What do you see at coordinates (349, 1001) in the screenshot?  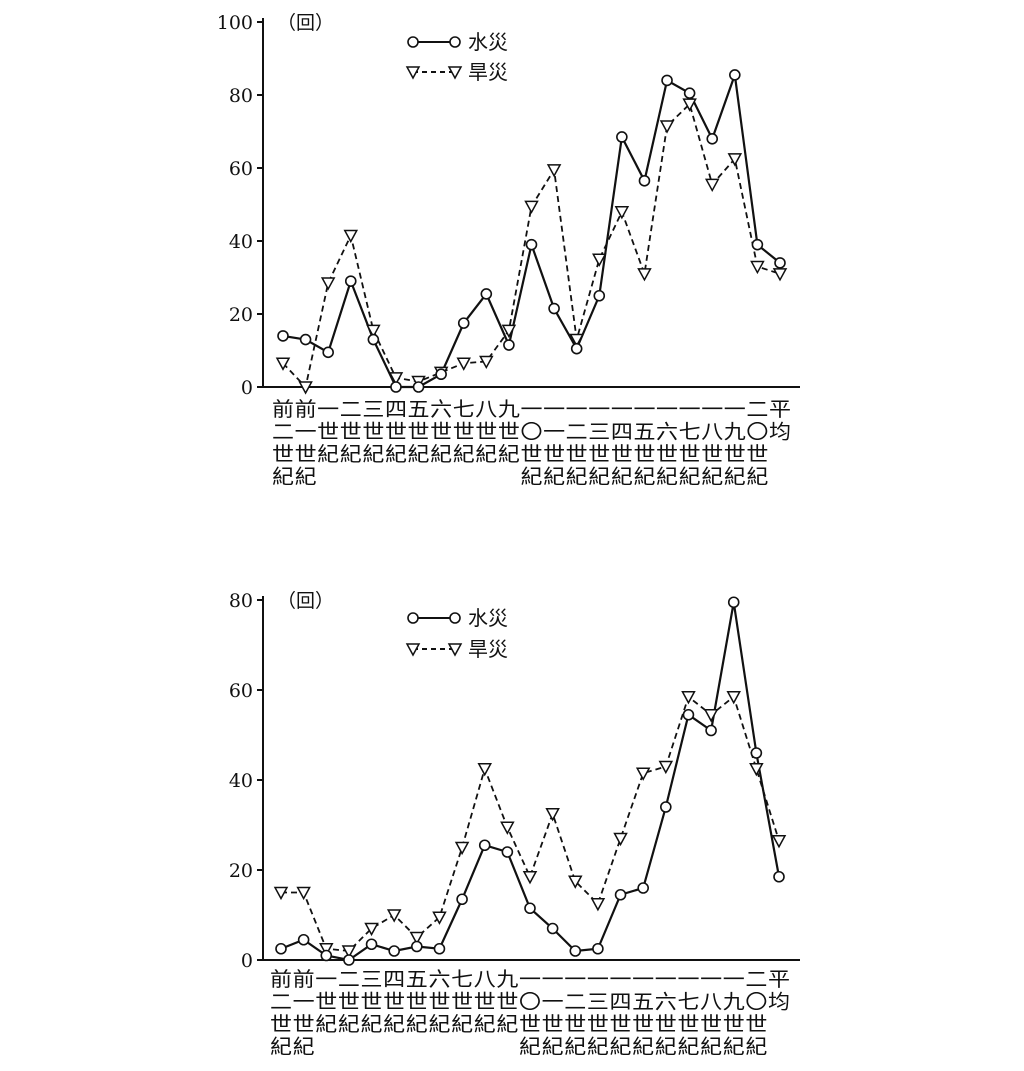 I see `x-tick-label: 二世紀` at bounding box center [349, 1001].